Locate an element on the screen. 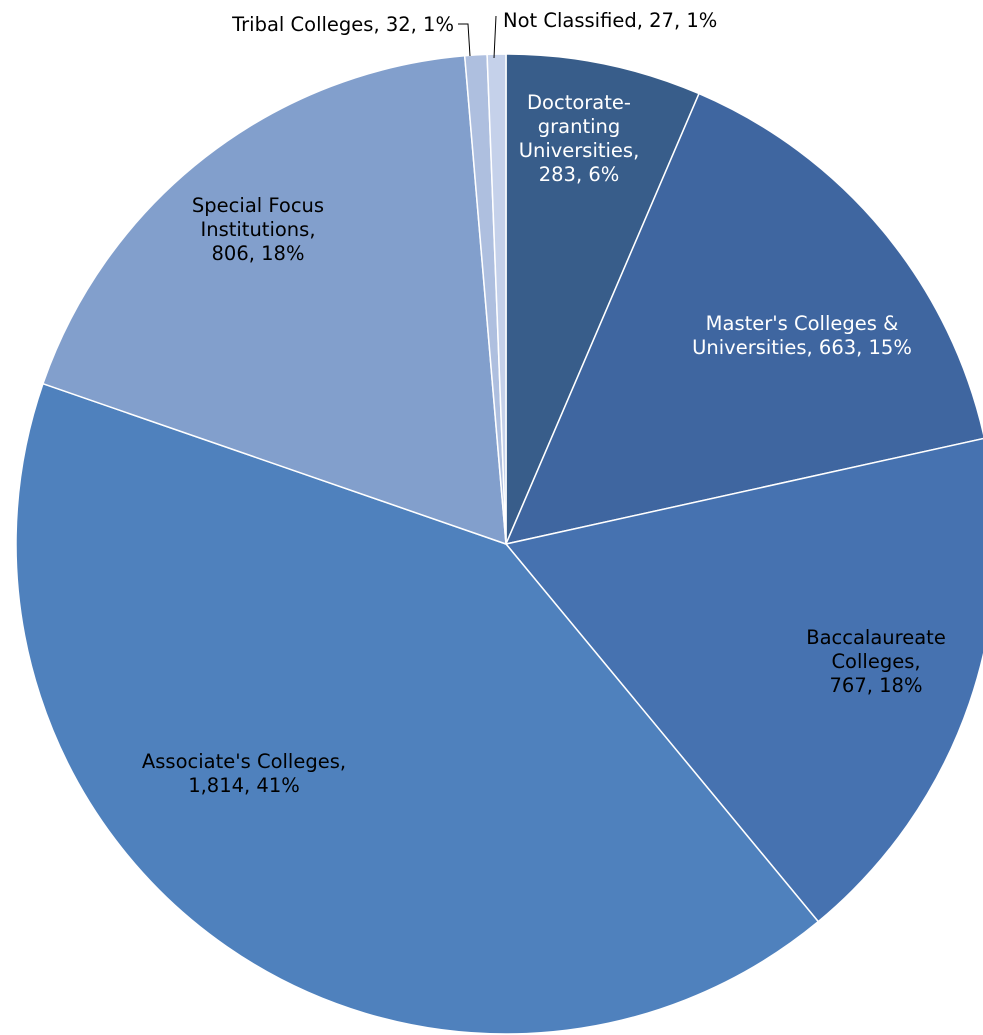 The height and width of the screenshot is (1035, 983). slice-label-line: Doctorate- is located at coordinates (579, 102).